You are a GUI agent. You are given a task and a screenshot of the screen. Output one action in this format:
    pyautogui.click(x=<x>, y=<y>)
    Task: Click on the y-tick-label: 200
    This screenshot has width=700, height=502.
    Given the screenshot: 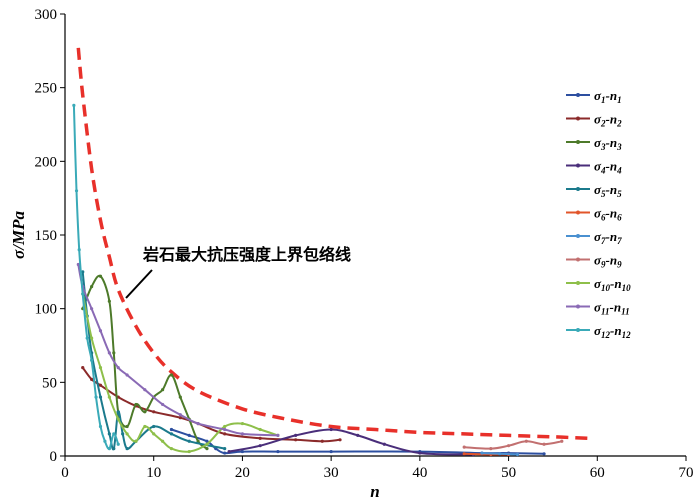 What is the action you would take?
    pyautogui.click(x=46, y=162)
    